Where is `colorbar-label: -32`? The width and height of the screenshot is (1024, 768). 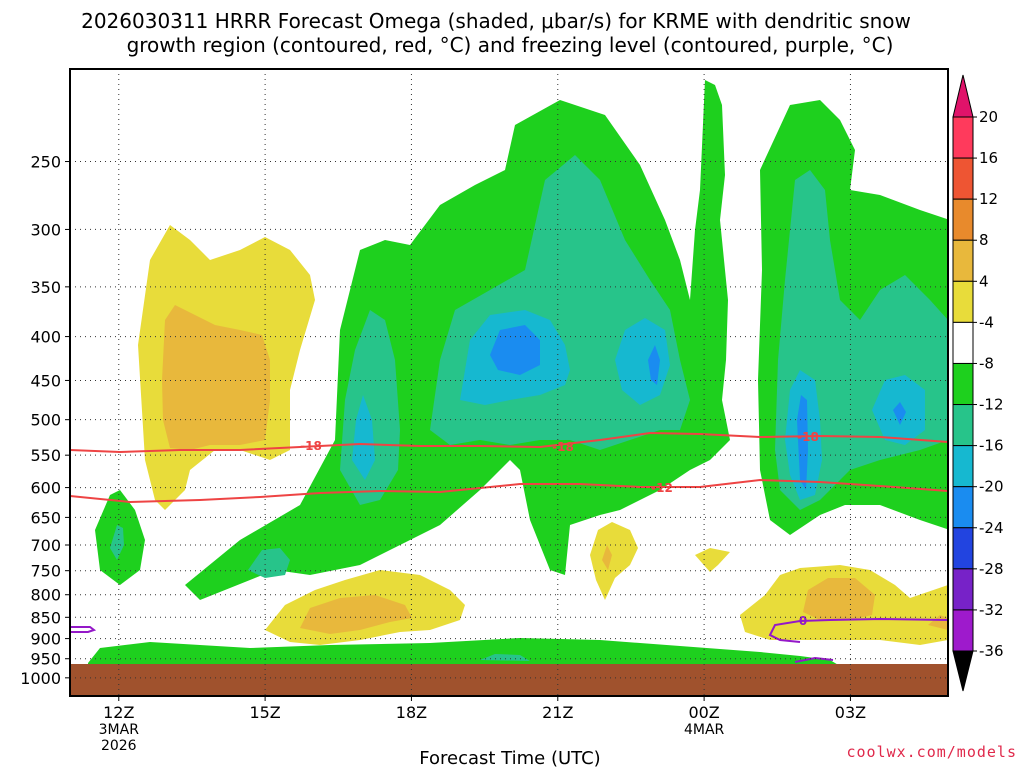
colorbar-label: -32 is located at coordinates (991, 610).